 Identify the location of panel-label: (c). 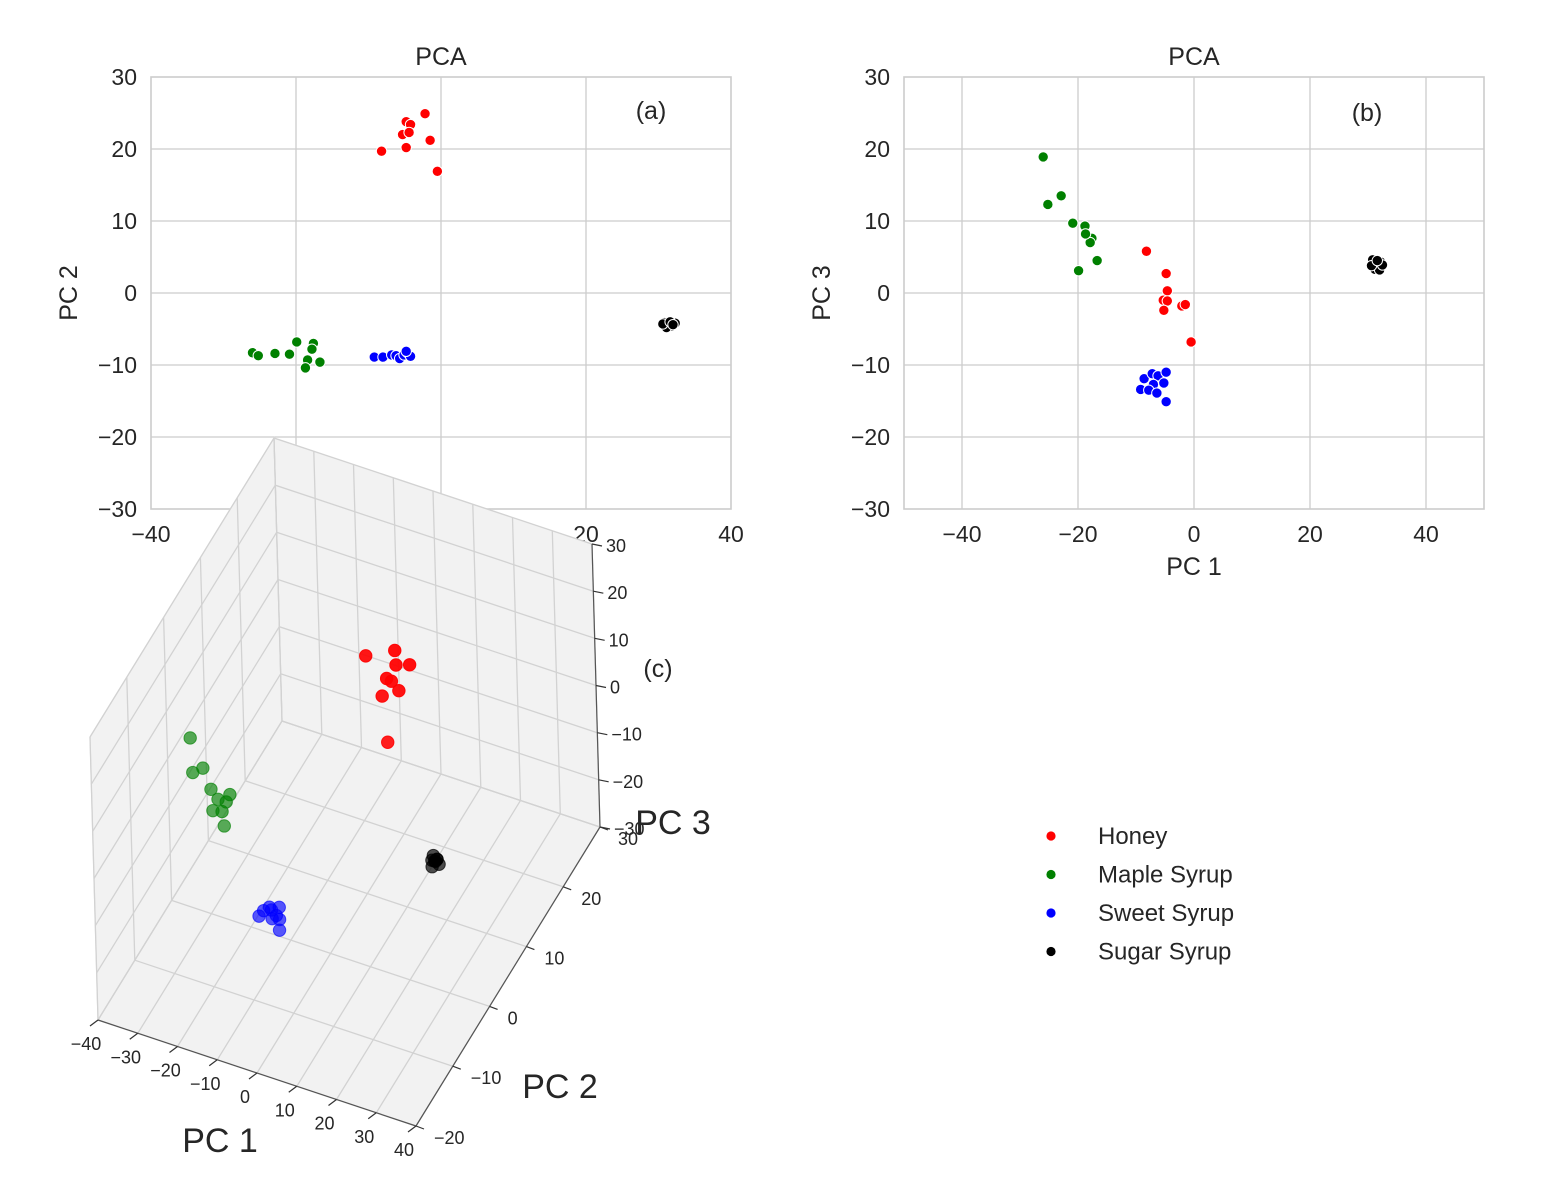
(657, 669).